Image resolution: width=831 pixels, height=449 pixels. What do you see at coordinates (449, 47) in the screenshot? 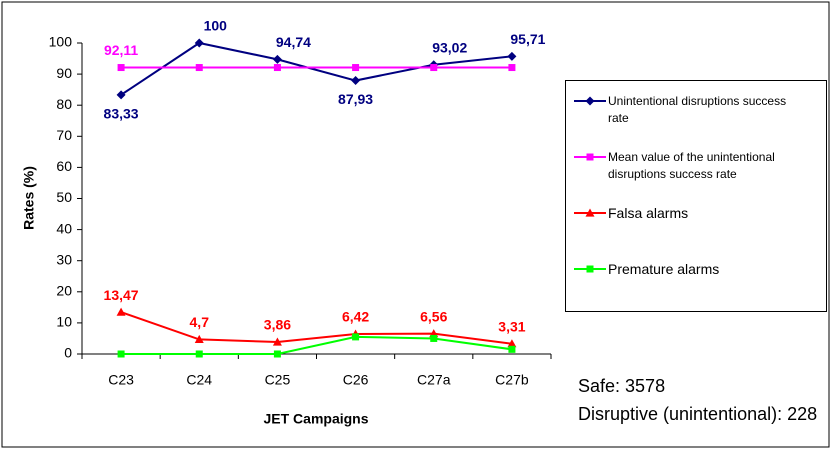
I see `data-label: 93,02` at bounding box center [449, 47].